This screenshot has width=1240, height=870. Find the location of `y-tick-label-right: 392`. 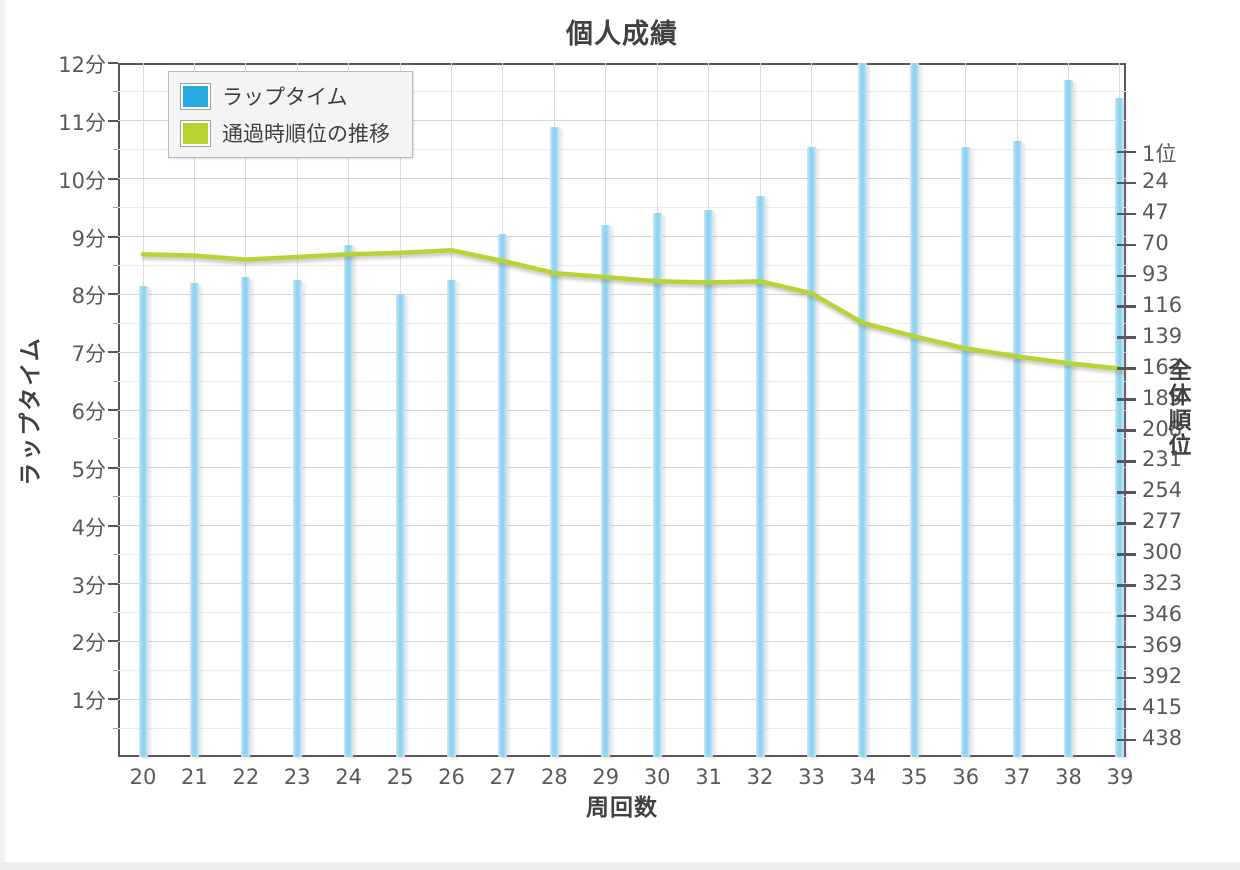

y-tick-label-right: 392 is located at coordinates (1162, 676).